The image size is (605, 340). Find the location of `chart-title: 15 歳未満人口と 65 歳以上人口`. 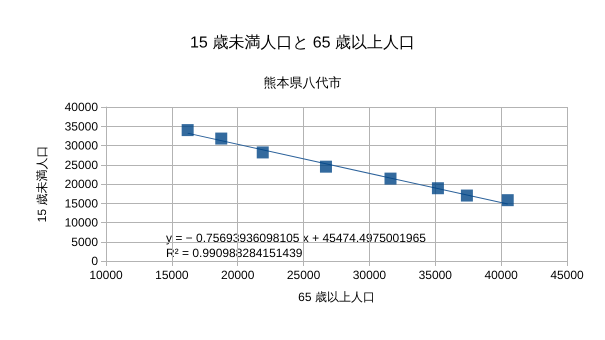

chart-title: 15 歳未満人口と 65 歳以上人口 is located at coordinates (302, 43).